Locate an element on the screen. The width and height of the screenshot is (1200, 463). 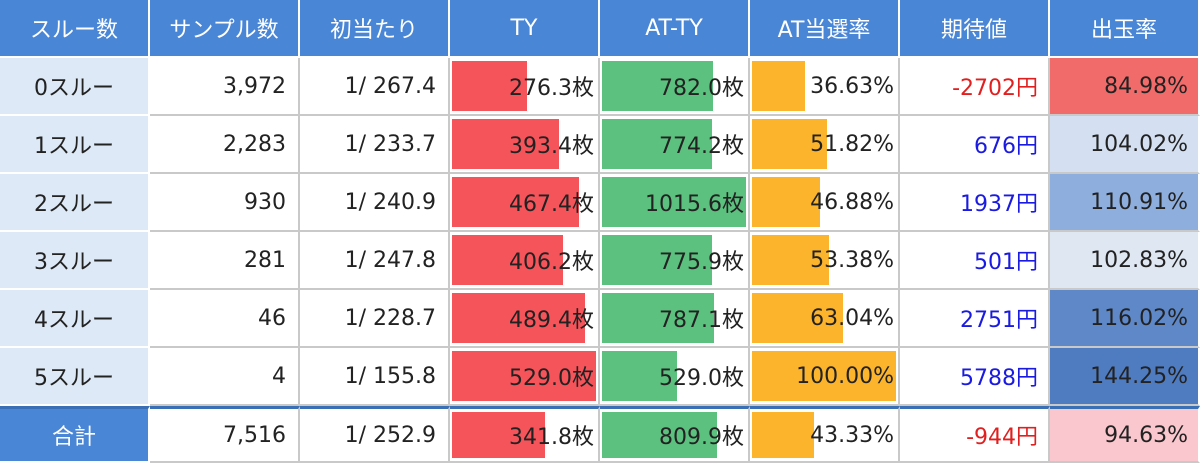
row-label: 合計 is located at coordinates (75, 434).